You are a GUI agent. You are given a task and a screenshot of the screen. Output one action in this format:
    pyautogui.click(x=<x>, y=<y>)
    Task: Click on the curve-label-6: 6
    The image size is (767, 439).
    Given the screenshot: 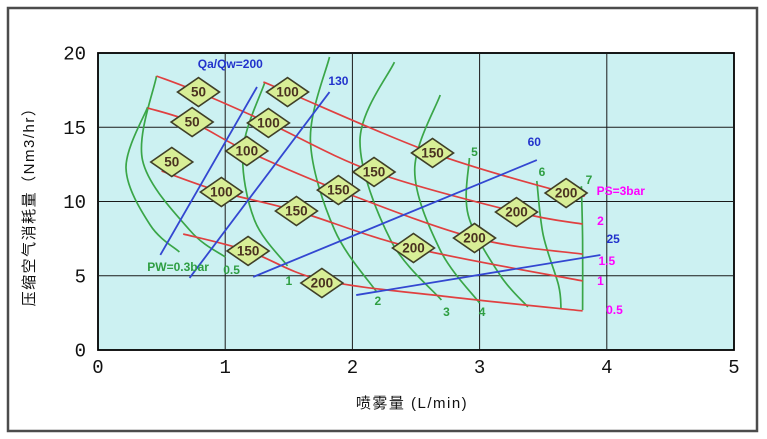 What is the action you would take?
    pyautogui.click(x=542, y=172)
    